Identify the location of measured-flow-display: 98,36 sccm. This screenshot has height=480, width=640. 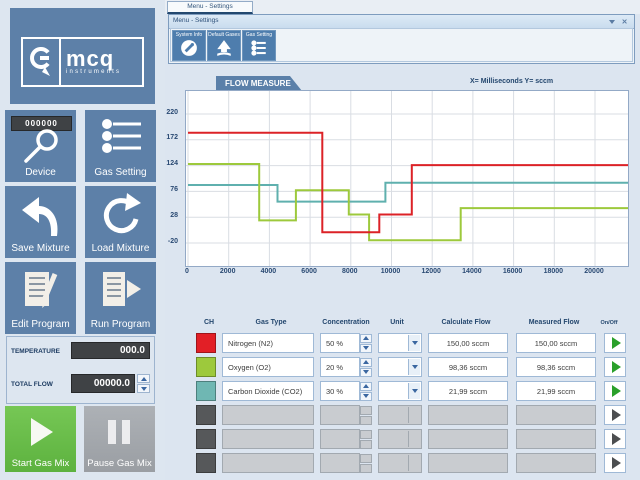
(556, 367).